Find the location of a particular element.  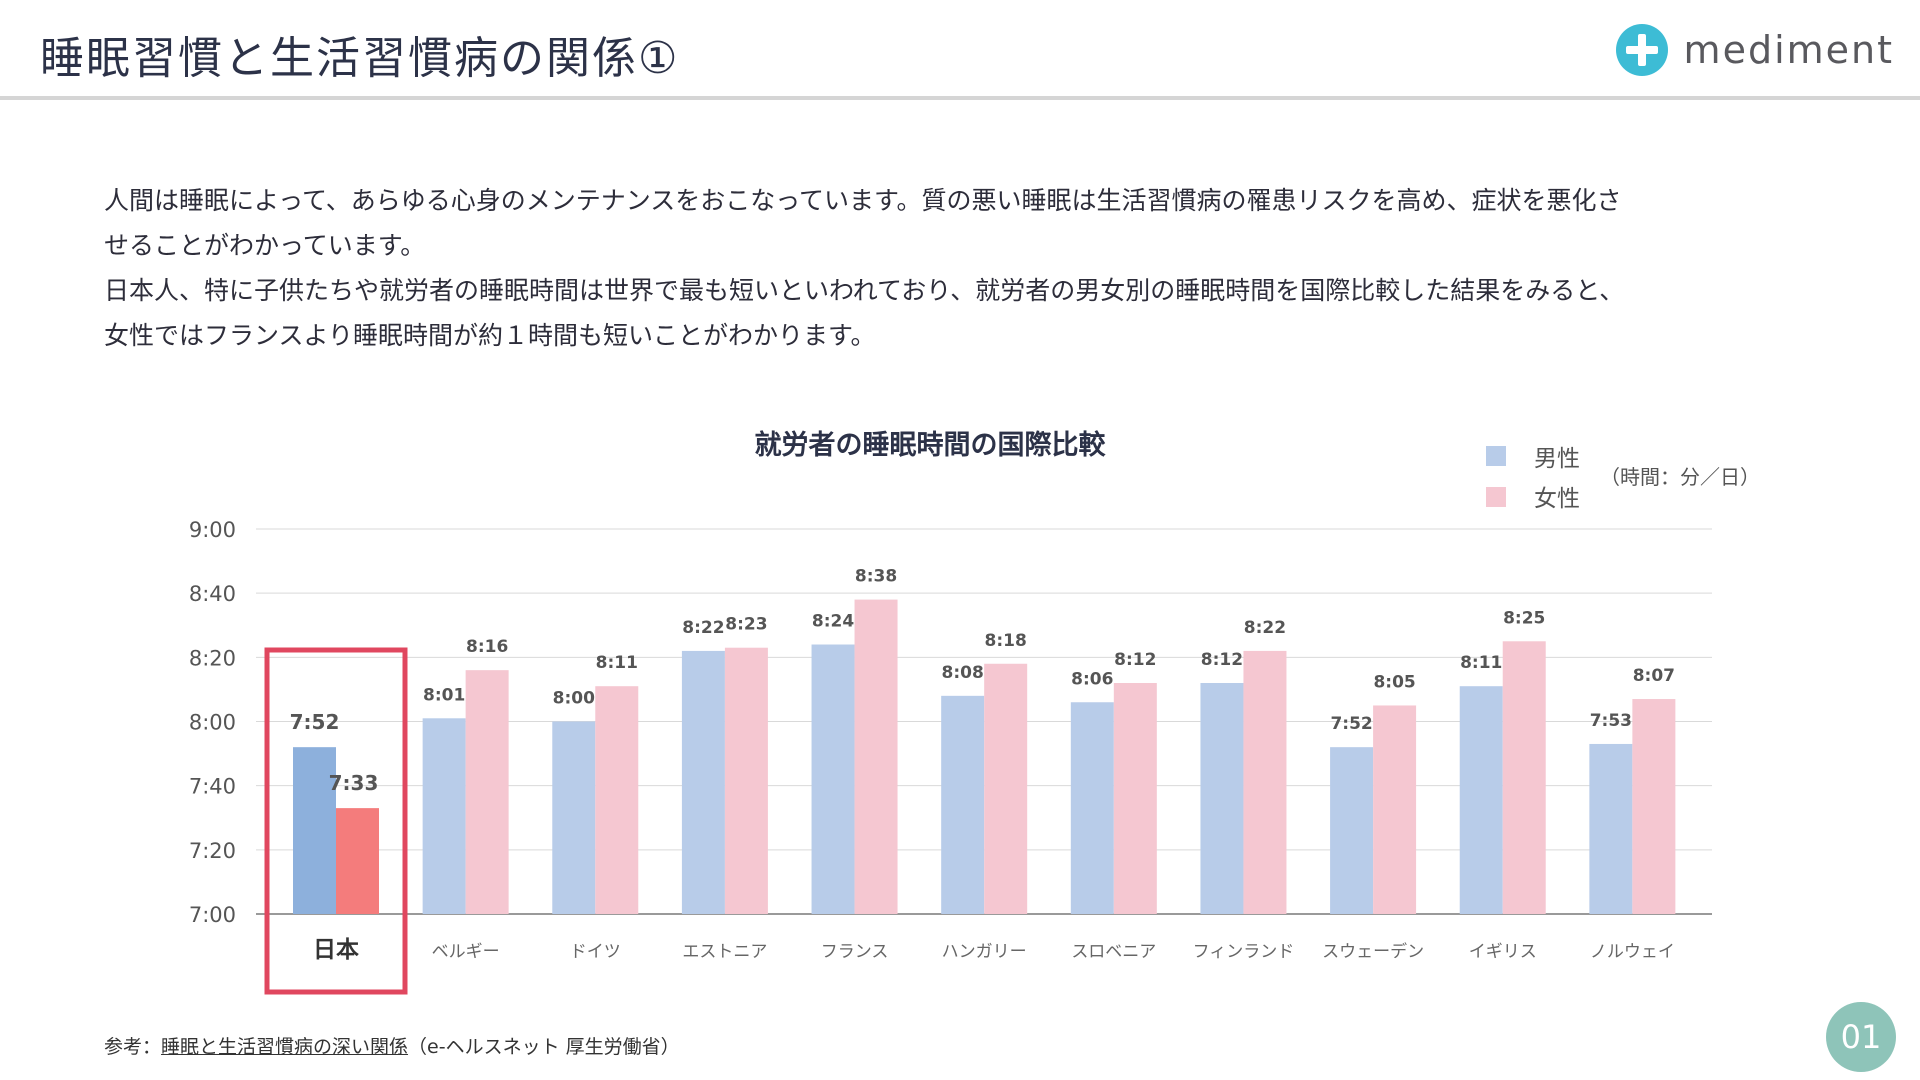

x-tick-label: ノルウェイ is located at coordinates (1632, 952).